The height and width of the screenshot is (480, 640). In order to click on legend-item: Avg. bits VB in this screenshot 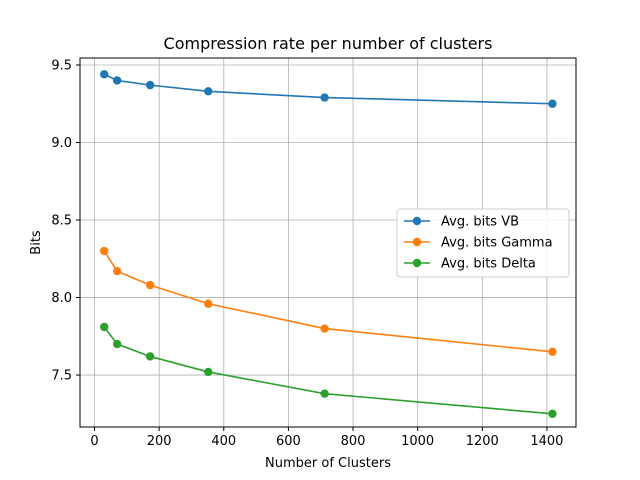, I will do `click(461, 222)`.